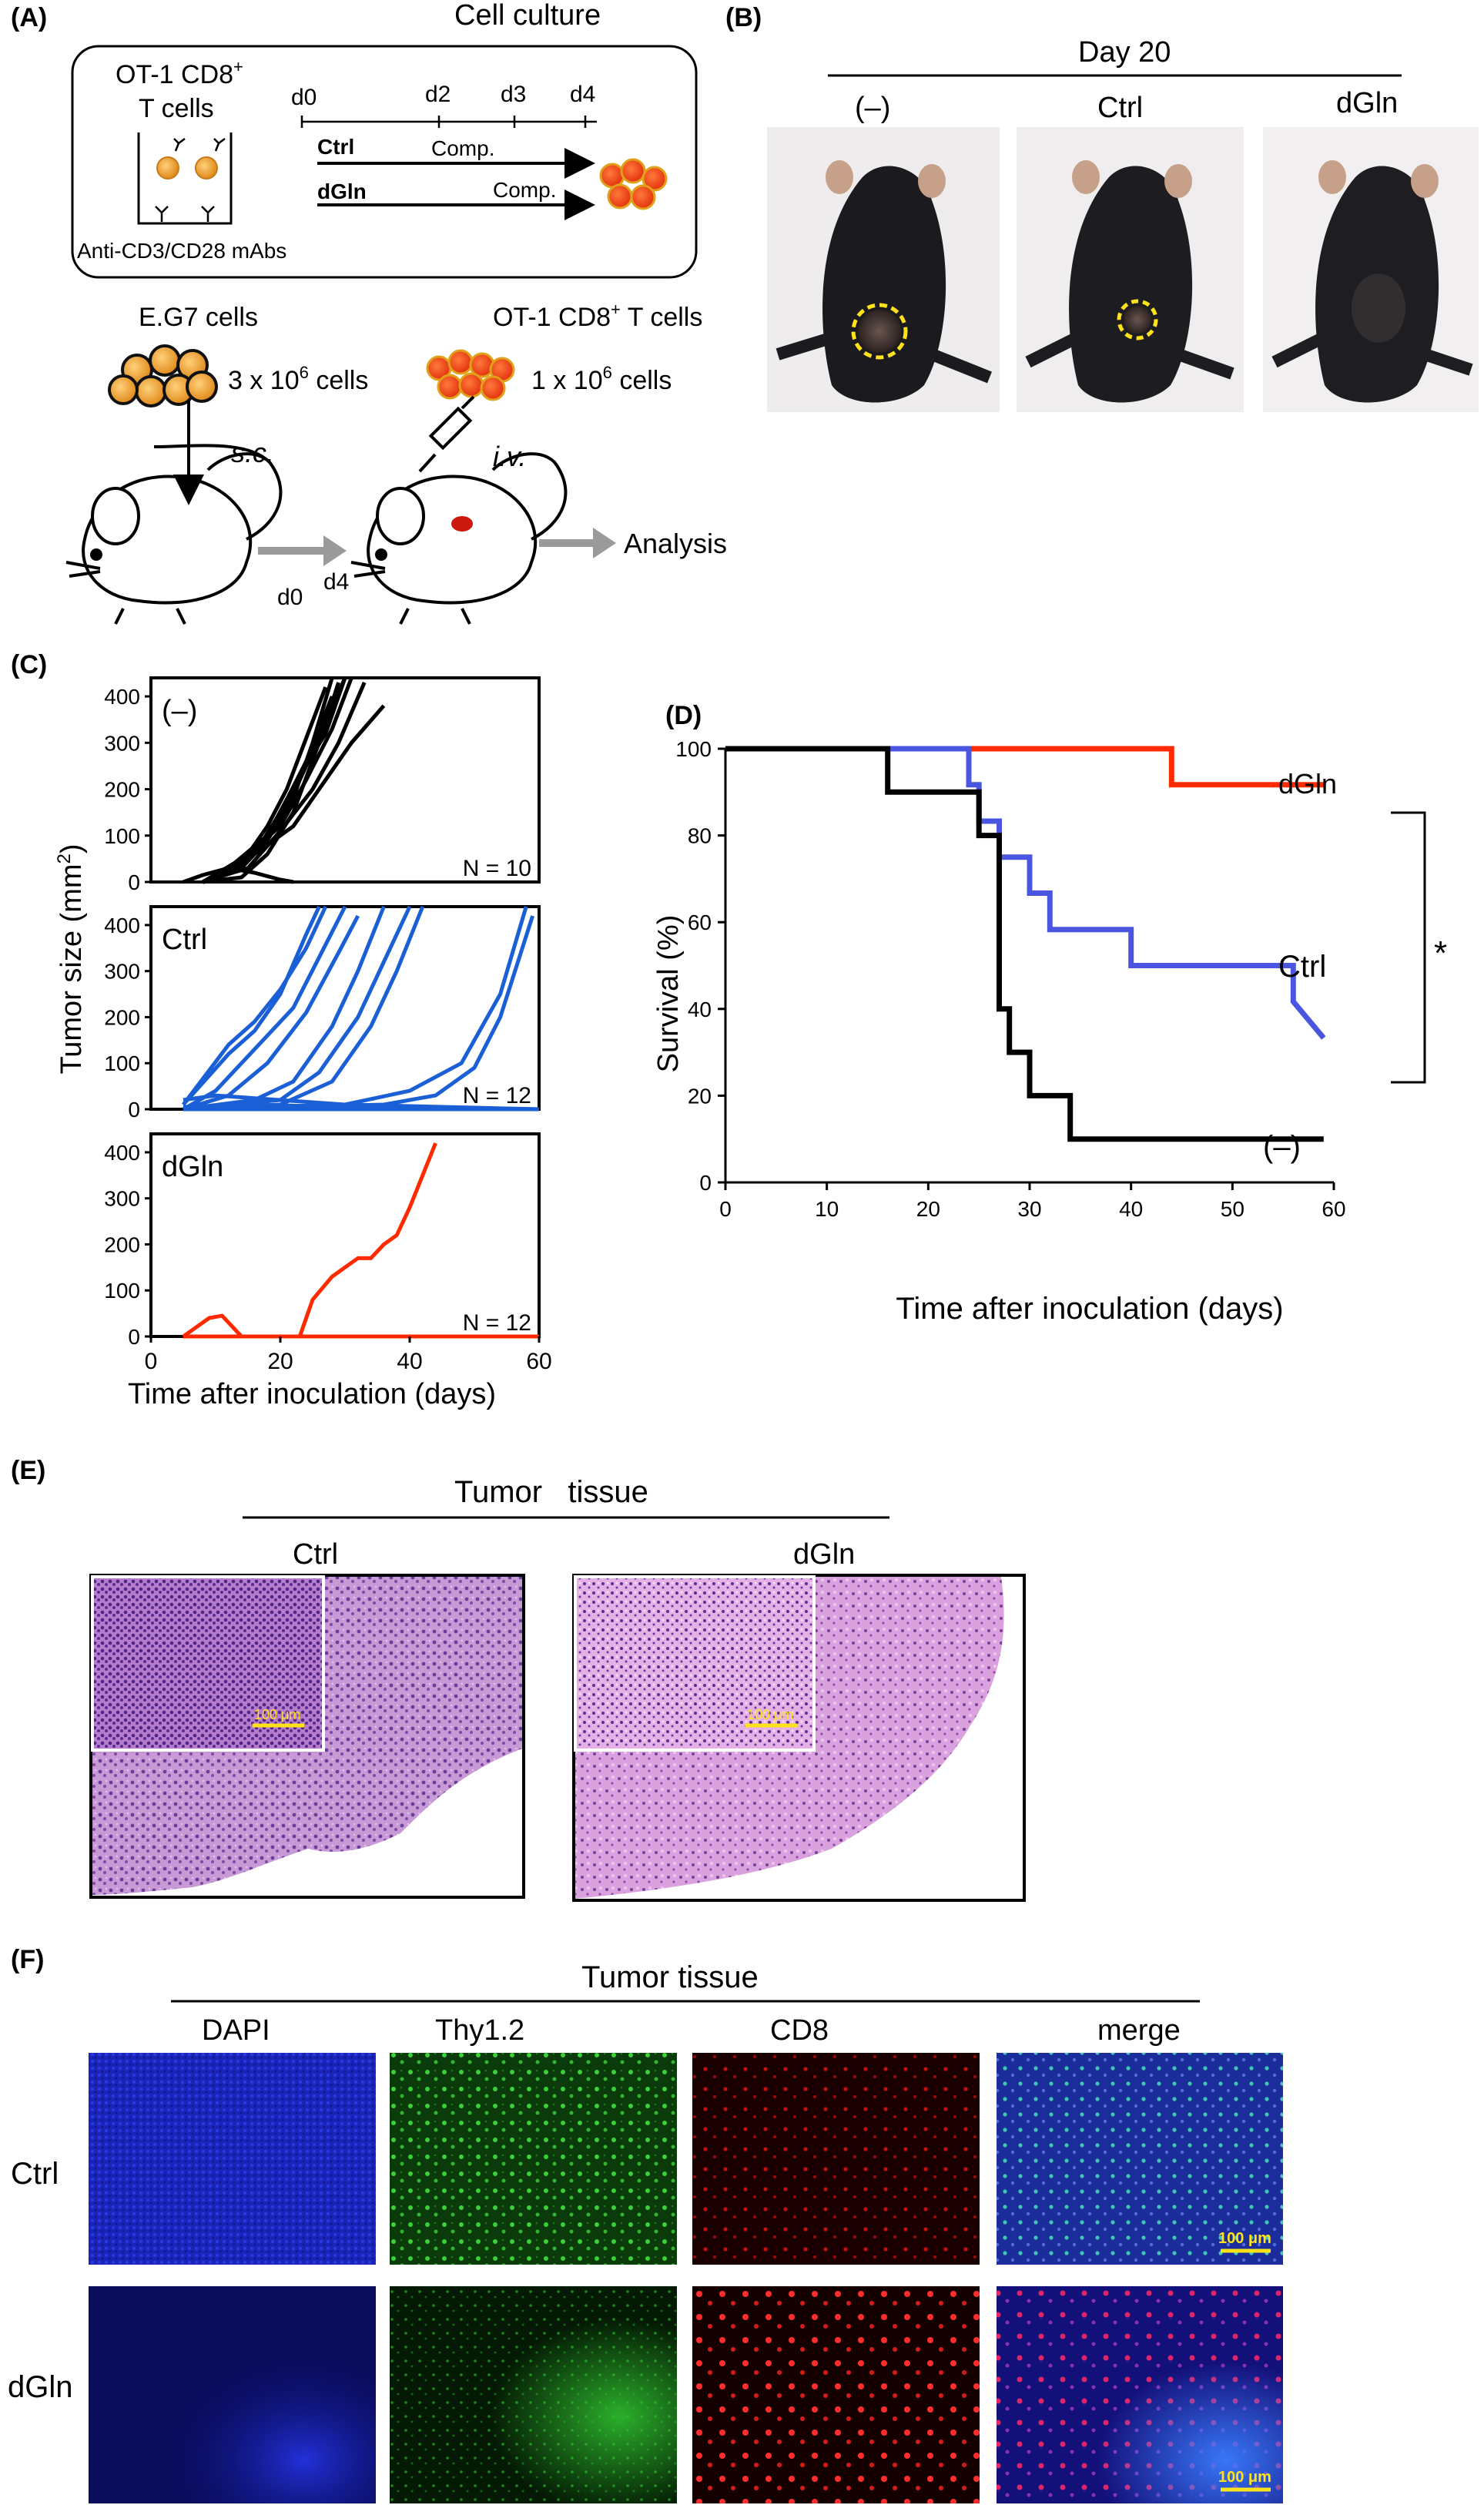  Describe the element at coordinates (184, 940) in the screenshot. I see `subplot-label: Ctrl` at that location.